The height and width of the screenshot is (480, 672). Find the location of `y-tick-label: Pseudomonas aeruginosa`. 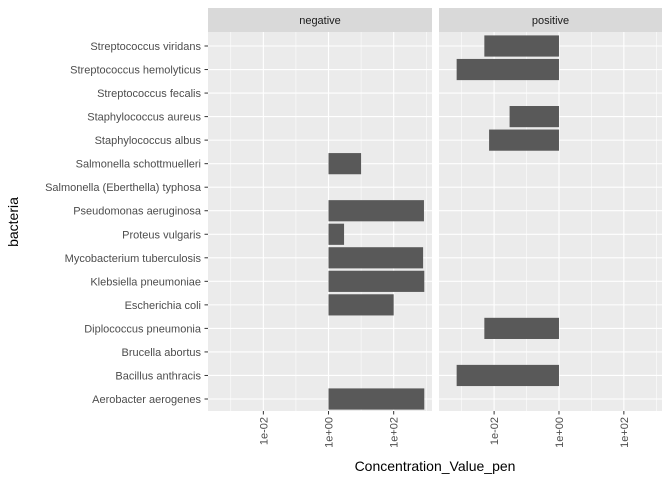

y-tick-label: Pseudomonas aeruginosa is located at coordinates (137, 212).